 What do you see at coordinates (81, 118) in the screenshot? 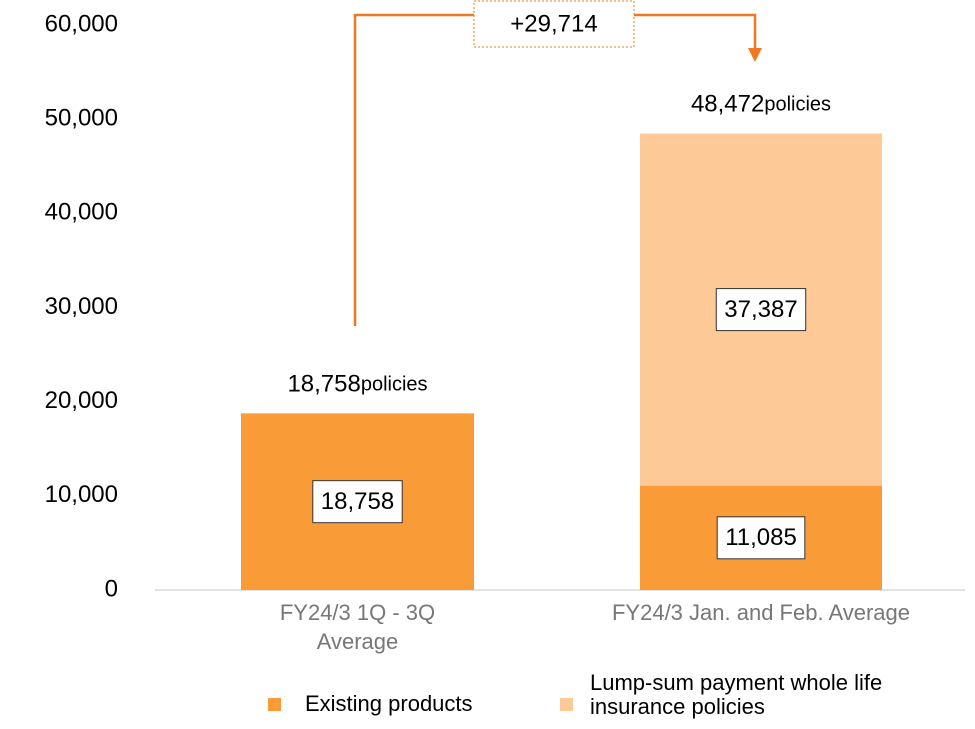
I see `y-tick-label: 50,000` at bounding box center [81, 118].